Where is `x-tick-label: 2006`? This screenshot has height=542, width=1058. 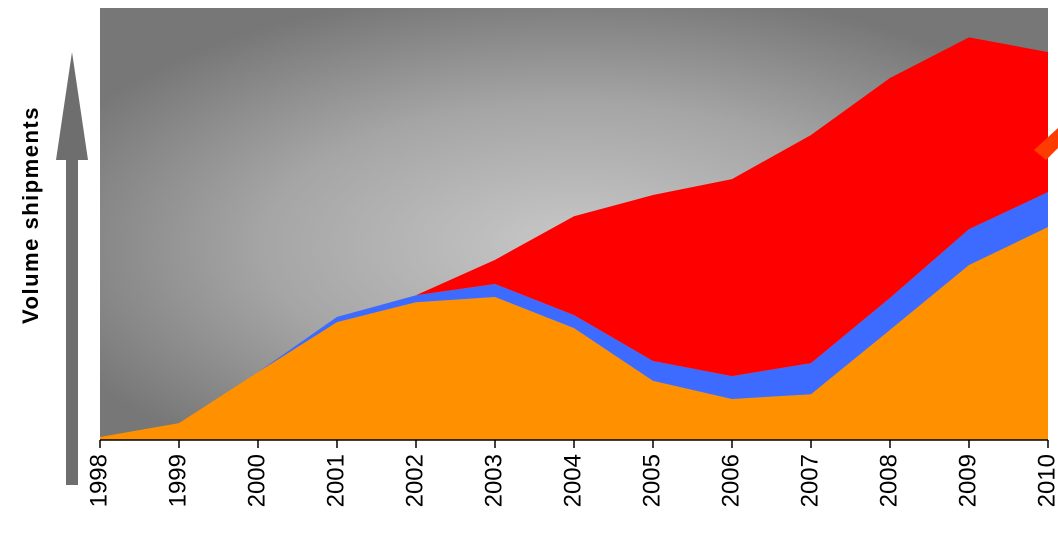
x-tick-label: 2006 is located at coordinates (730, 480).